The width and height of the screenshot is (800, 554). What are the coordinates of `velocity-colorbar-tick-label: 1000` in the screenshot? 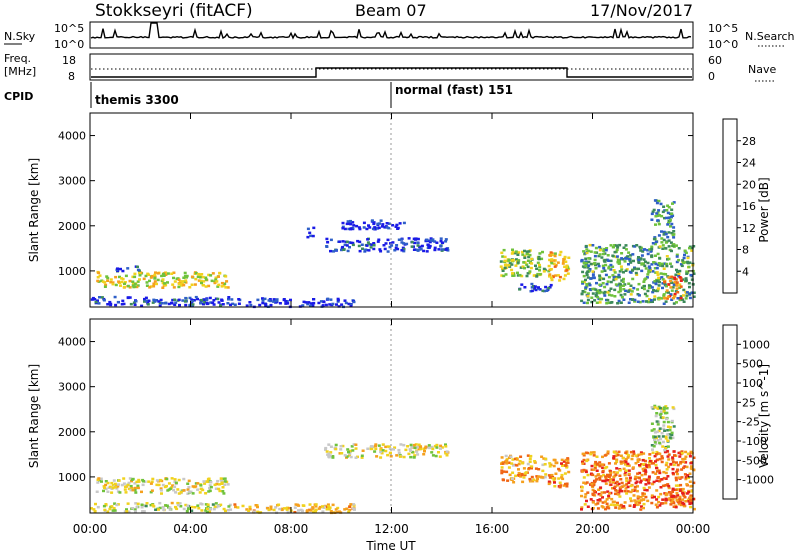 It's located at (756, 344).